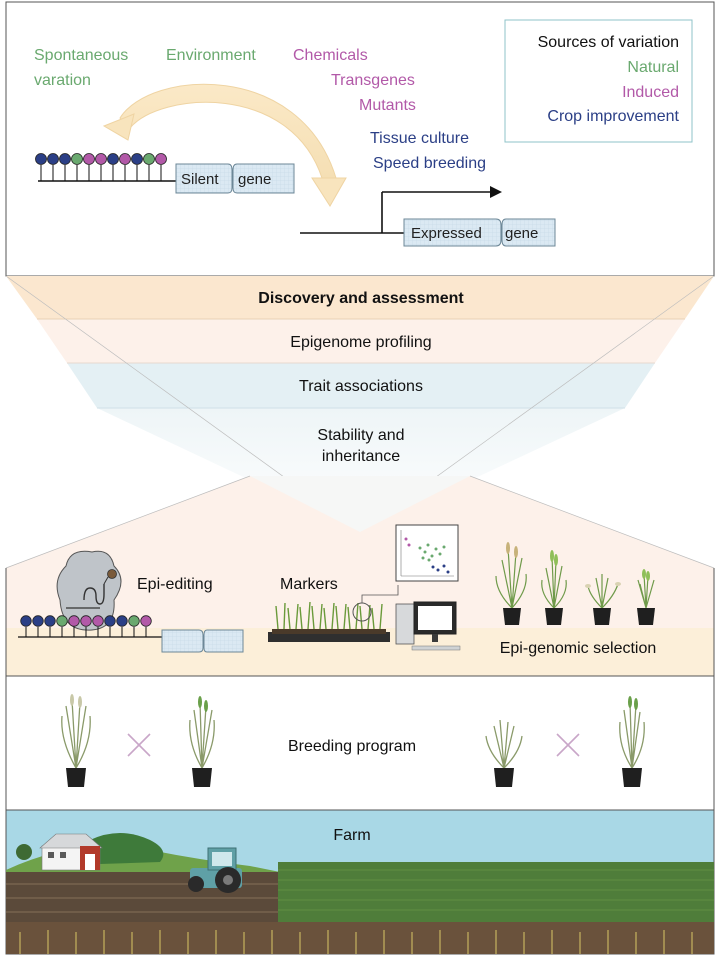  Describe the element at coordinates (81, 55) in the screenshot. I see `label-spontaneous: Spontaneous` at that location.